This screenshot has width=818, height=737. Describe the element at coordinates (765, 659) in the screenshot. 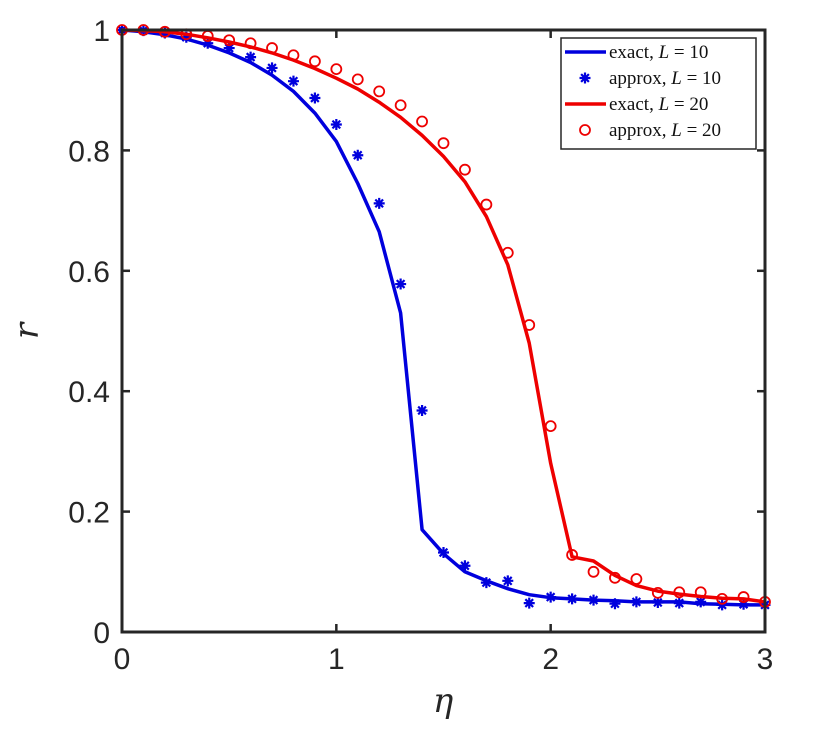

I see `x-tick-label: 3` at that location.